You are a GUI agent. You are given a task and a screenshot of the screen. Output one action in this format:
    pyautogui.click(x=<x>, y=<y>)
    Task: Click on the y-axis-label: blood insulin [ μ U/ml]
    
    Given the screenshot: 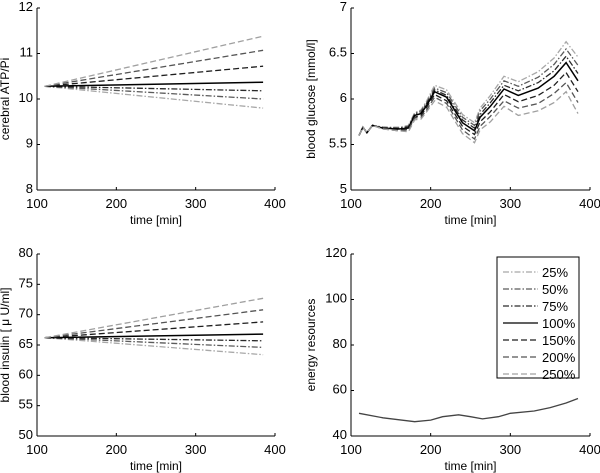 What is the action you would take?
    pyautogui.click(x=6, y=345)
    